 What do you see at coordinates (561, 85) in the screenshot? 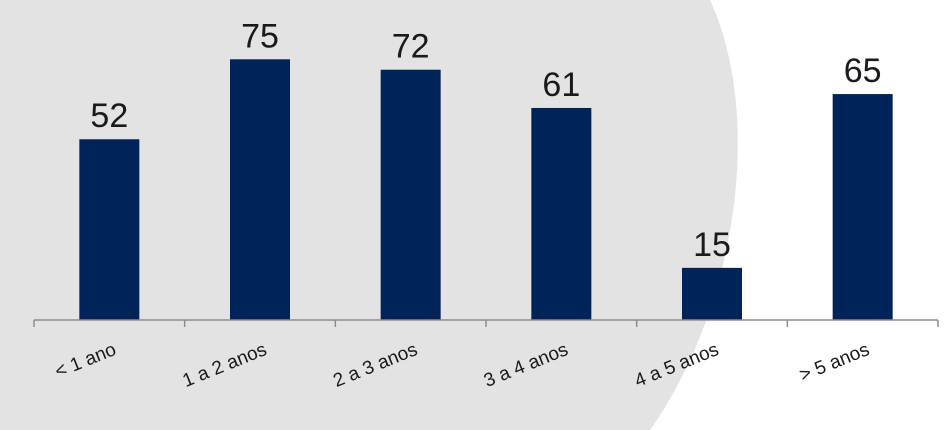
I see `data-label: 61` at bounding box center [561, 85].